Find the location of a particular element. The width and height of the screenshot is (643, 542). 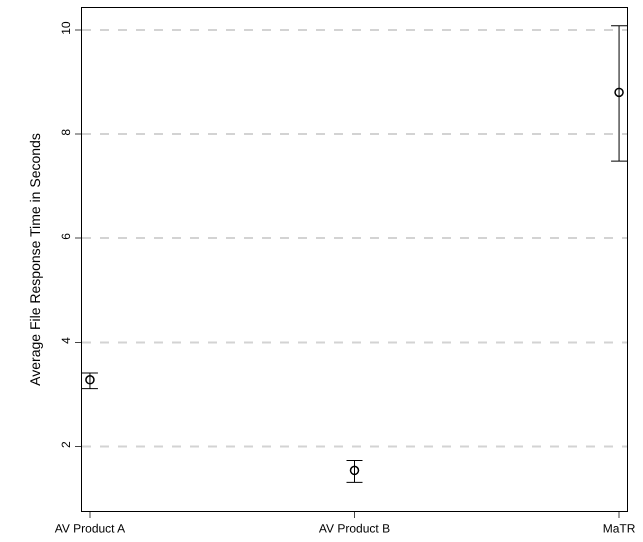

y-axis-title: Average File Response Time in Seconds is located at coordinates (34, 259).